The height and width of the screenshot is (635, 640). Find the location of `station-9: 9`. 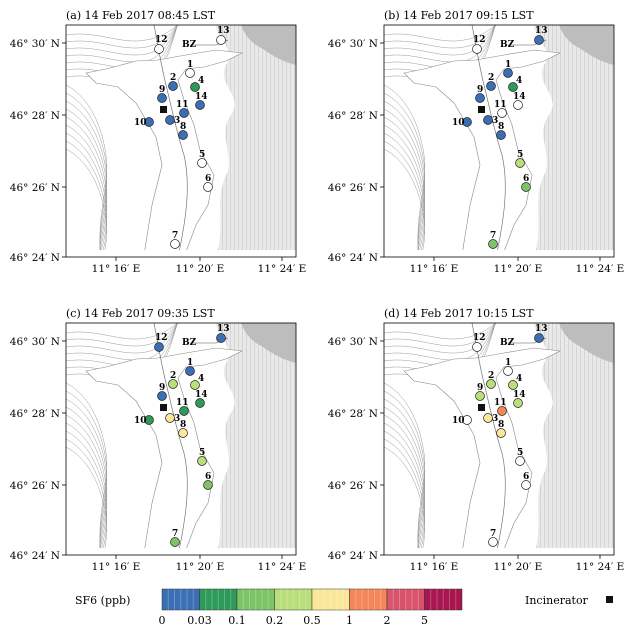

station-9: 9 is located at coordinates (162, 392).